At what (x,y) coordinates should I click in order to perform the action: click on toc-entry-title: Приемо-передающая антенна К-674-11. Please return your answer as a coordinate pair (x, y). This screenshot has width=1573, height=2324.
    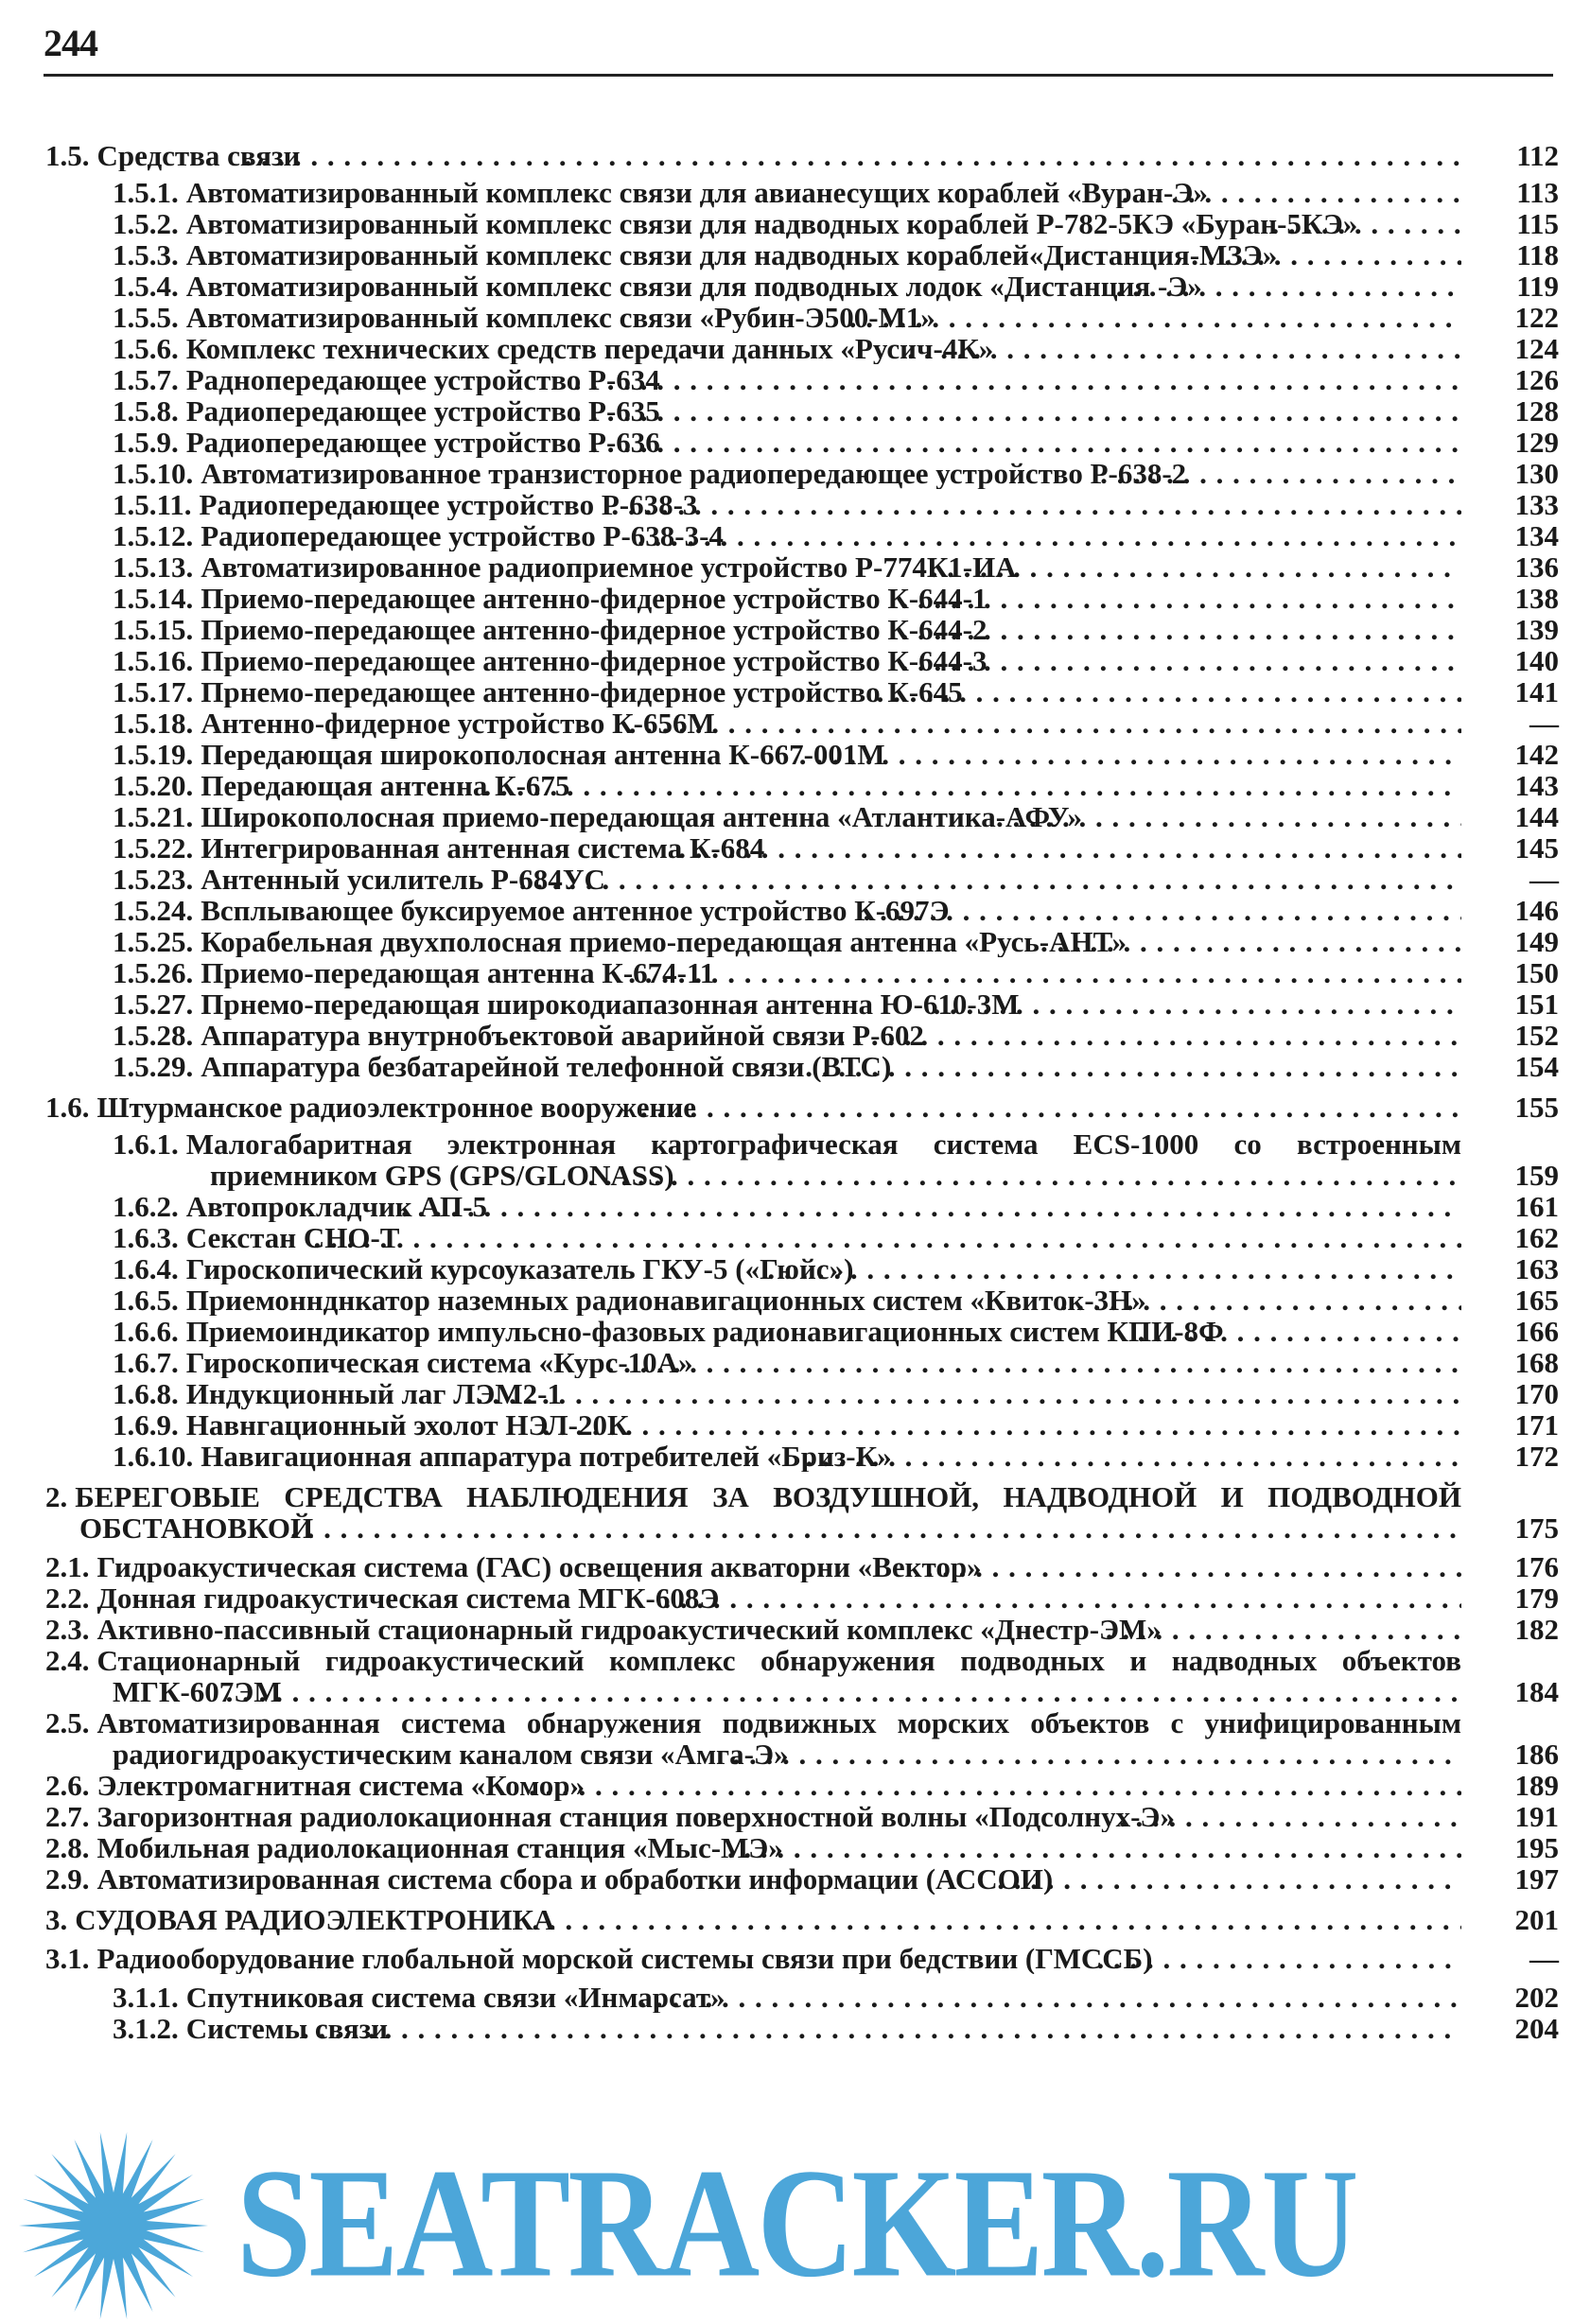
    Looking at the image, I should click on (458, 972).